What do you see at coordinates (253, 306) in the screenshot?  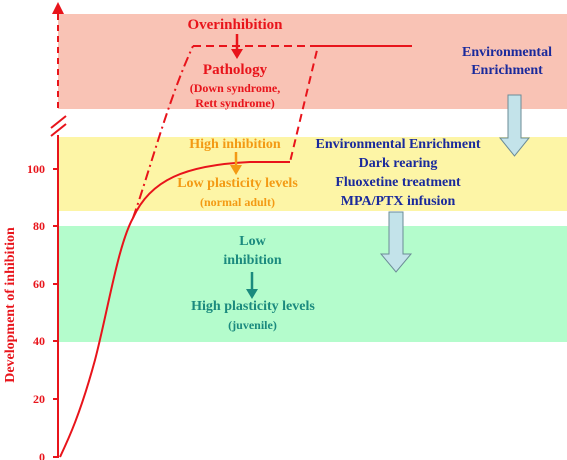 I see `high-plasticity-label: High plasticity levels` at bounding box center [253, 306].